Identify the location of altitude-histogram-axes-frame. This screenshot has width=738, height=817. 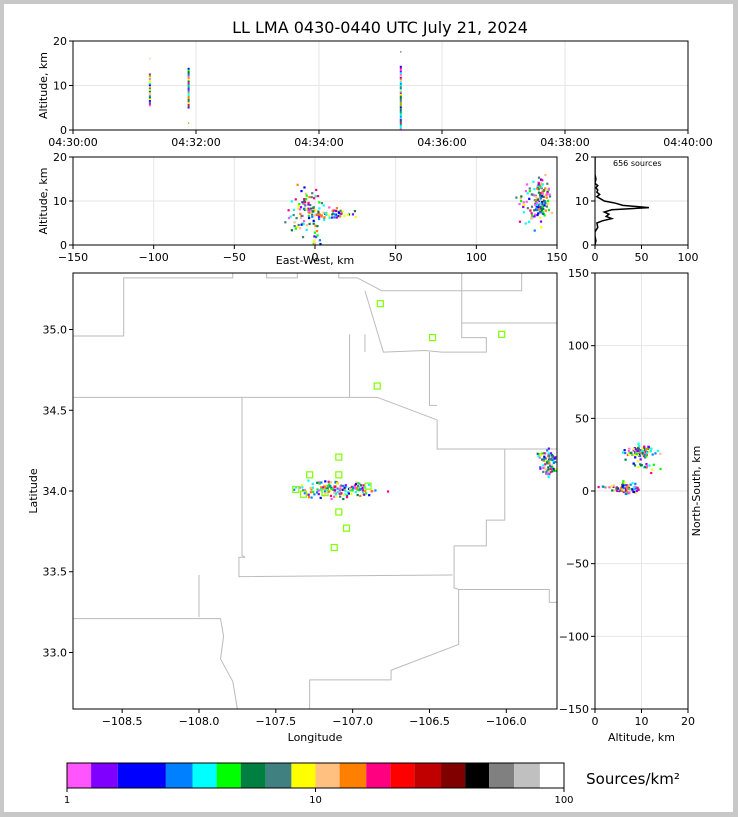
(641, 201).